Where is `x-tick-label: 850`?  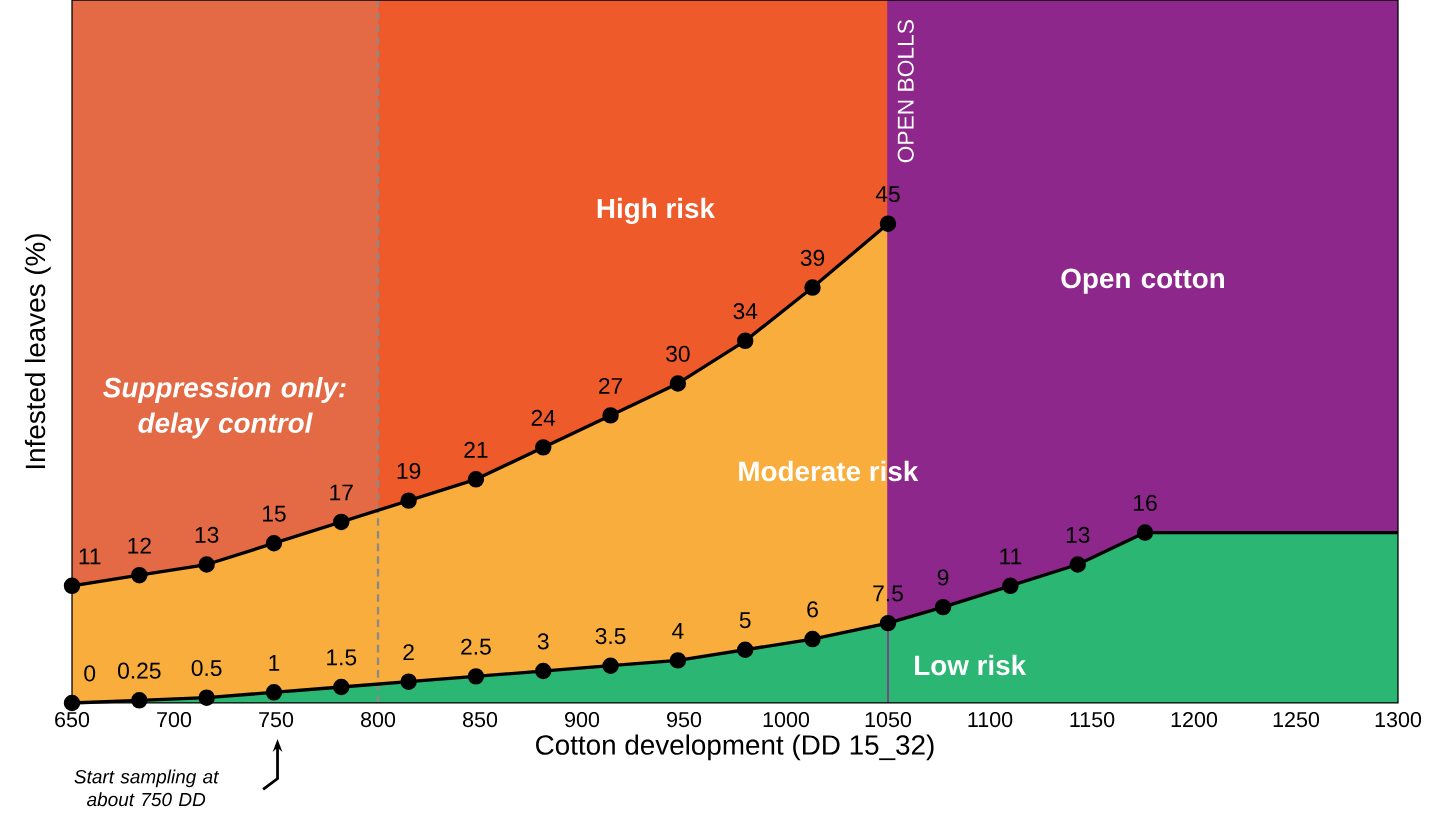 x-tick-label: 850 is located at coordinates (480, 719).